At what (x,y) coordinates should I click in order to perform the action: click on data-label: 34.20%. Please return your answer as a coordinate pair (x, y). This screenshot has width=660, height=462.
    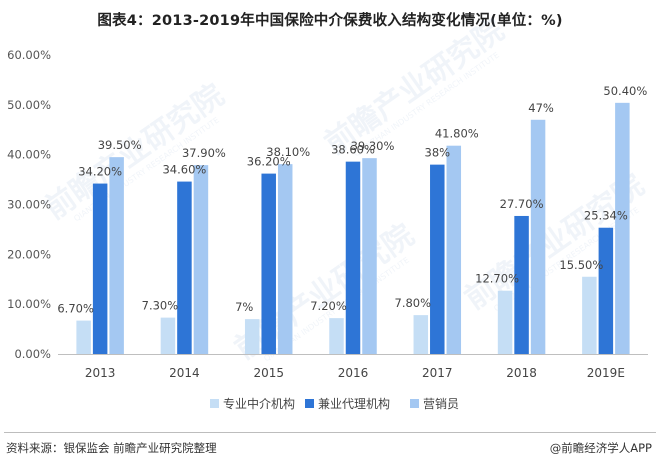
    Looking at the image, I should click on (100, 172).